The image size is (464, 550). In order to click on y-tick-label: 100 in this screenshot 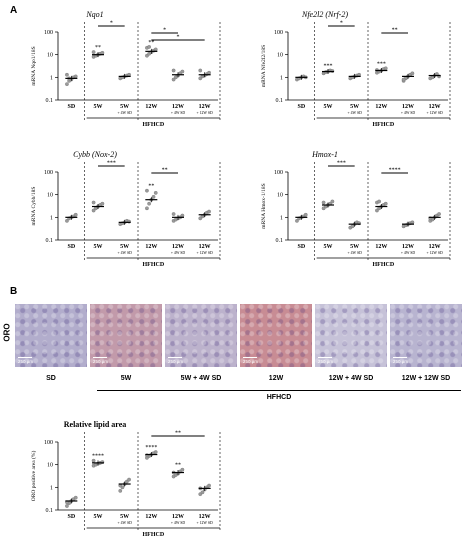, I will do `click(278, 173)`.